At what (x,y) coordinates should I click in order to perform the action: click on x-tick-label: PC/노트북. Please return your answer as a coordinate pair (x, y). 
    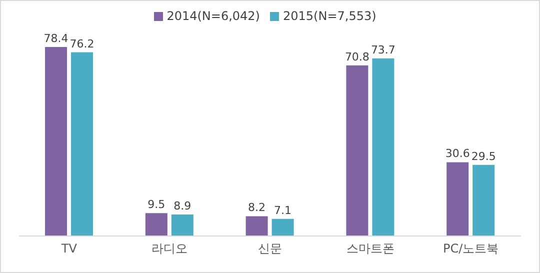
    Looking at the image, I should click on (470, 249).